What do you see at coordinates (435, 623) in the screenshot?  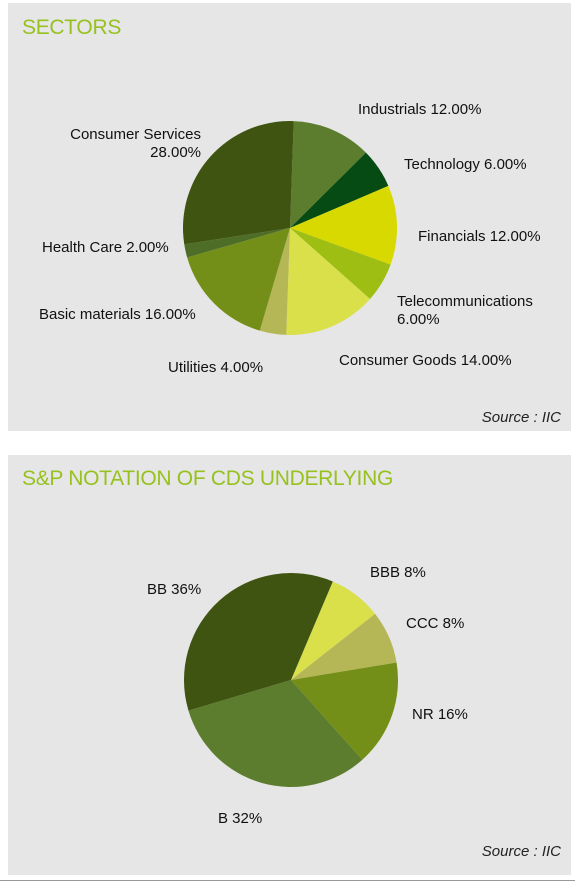 I see `pie-label-ccc: CCC 8%` at bounding box center [435, 623].